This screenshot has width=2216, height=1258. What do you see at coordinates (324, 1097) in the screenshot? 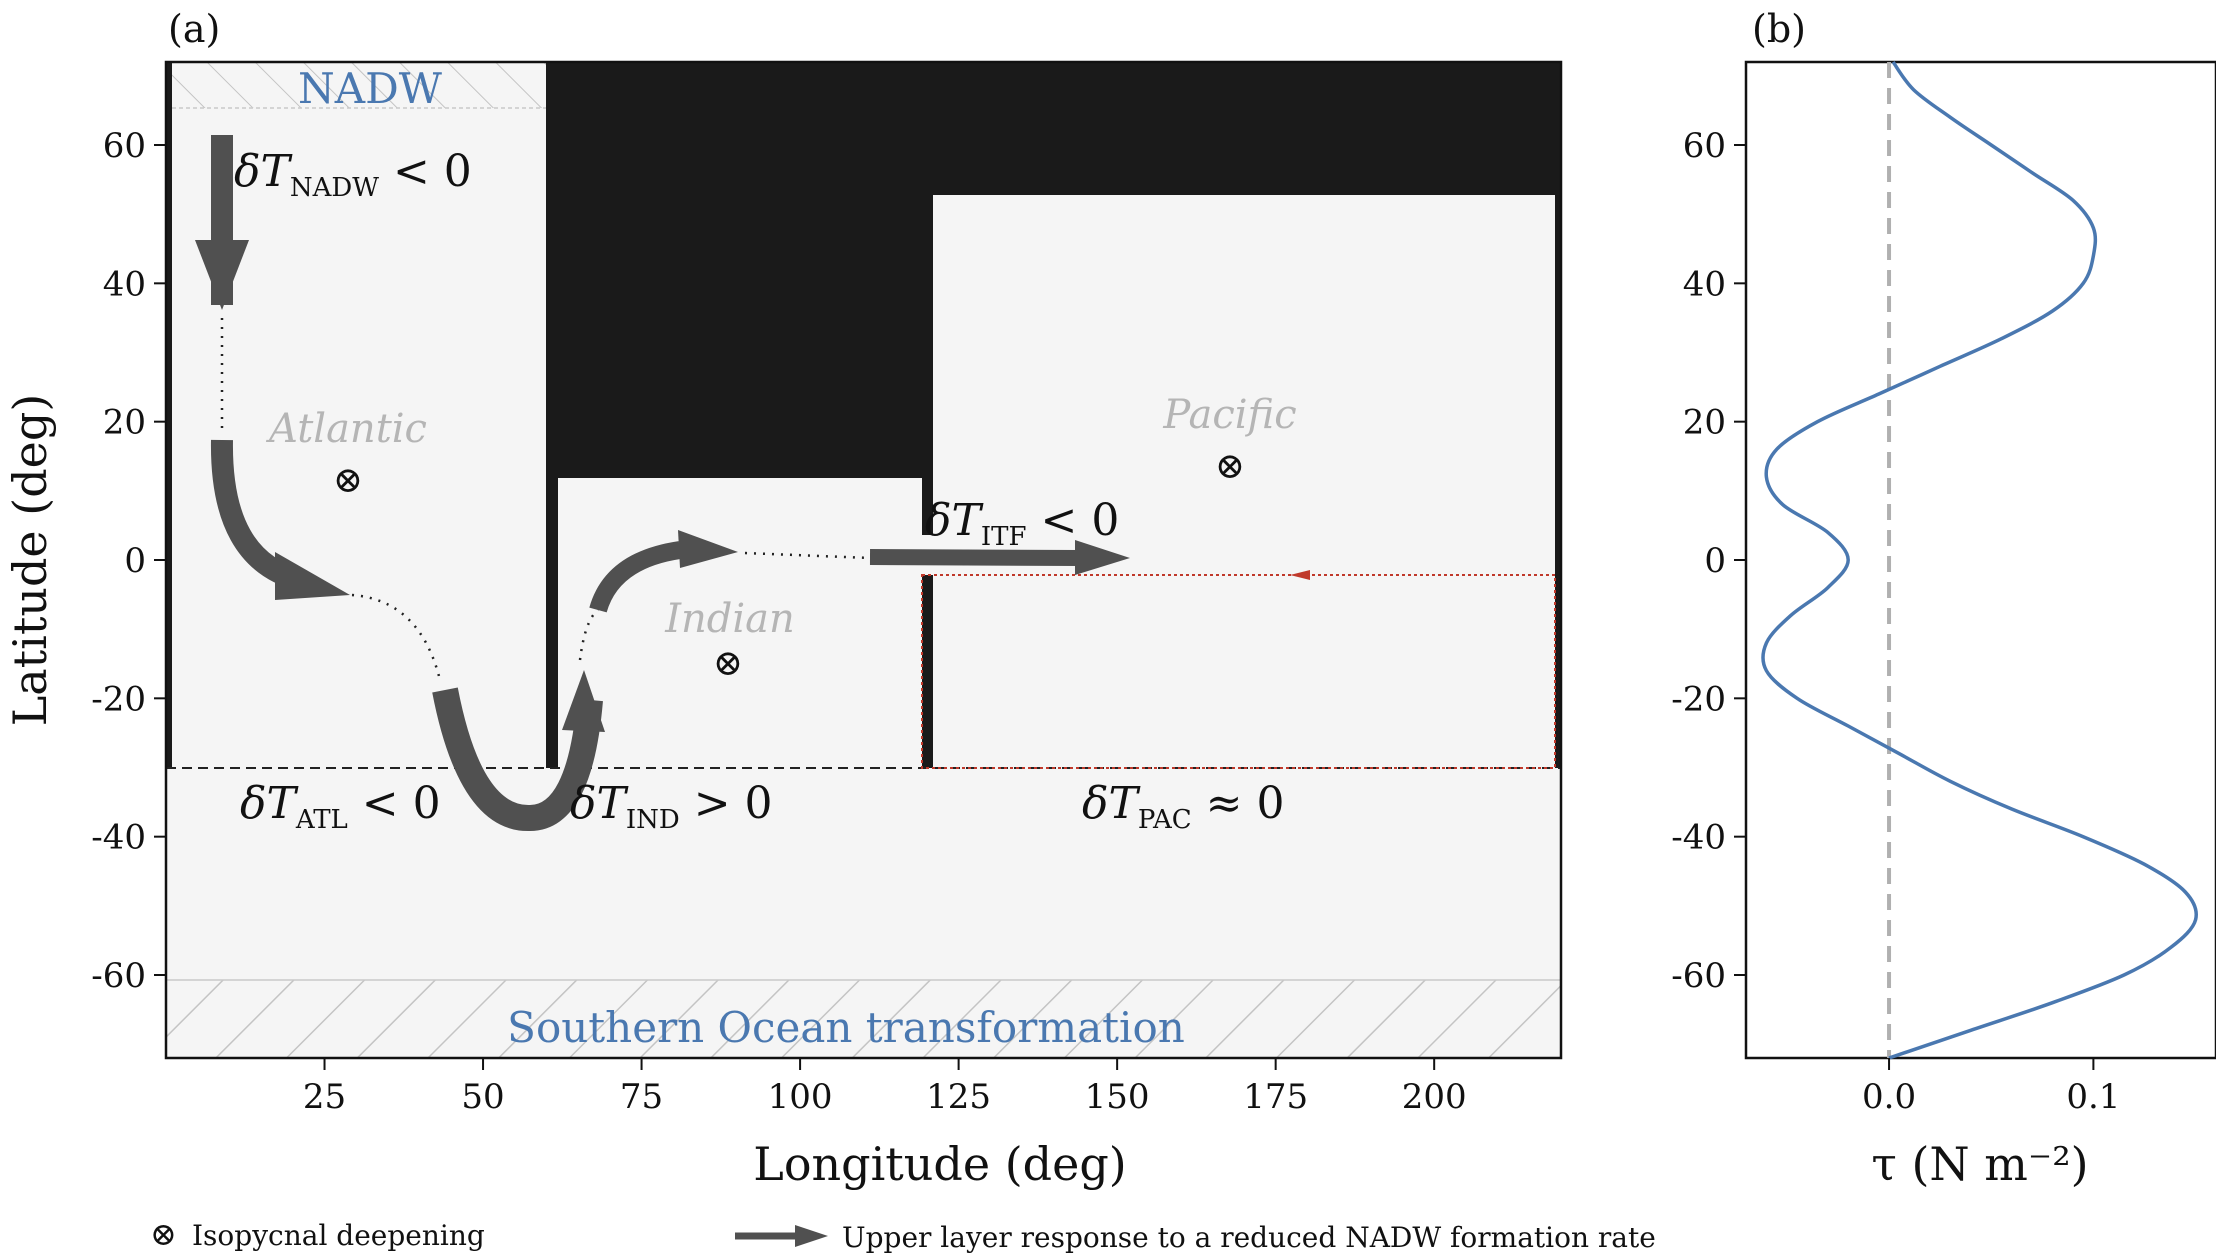
I see `map-x-tick-label: 25` at bounding box center [324, 1097].